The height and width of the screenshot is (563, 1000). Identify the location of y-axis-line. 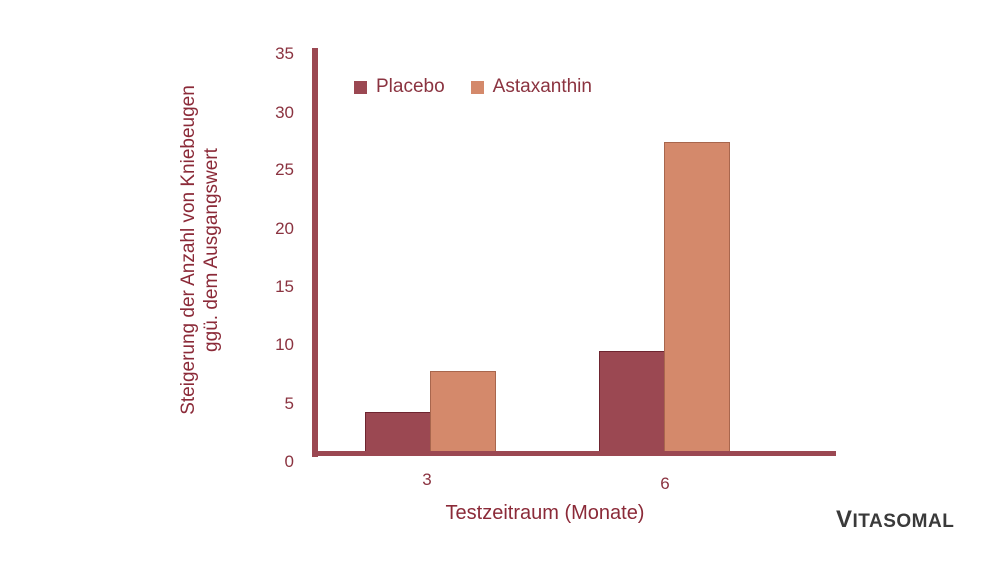
(315, 252).